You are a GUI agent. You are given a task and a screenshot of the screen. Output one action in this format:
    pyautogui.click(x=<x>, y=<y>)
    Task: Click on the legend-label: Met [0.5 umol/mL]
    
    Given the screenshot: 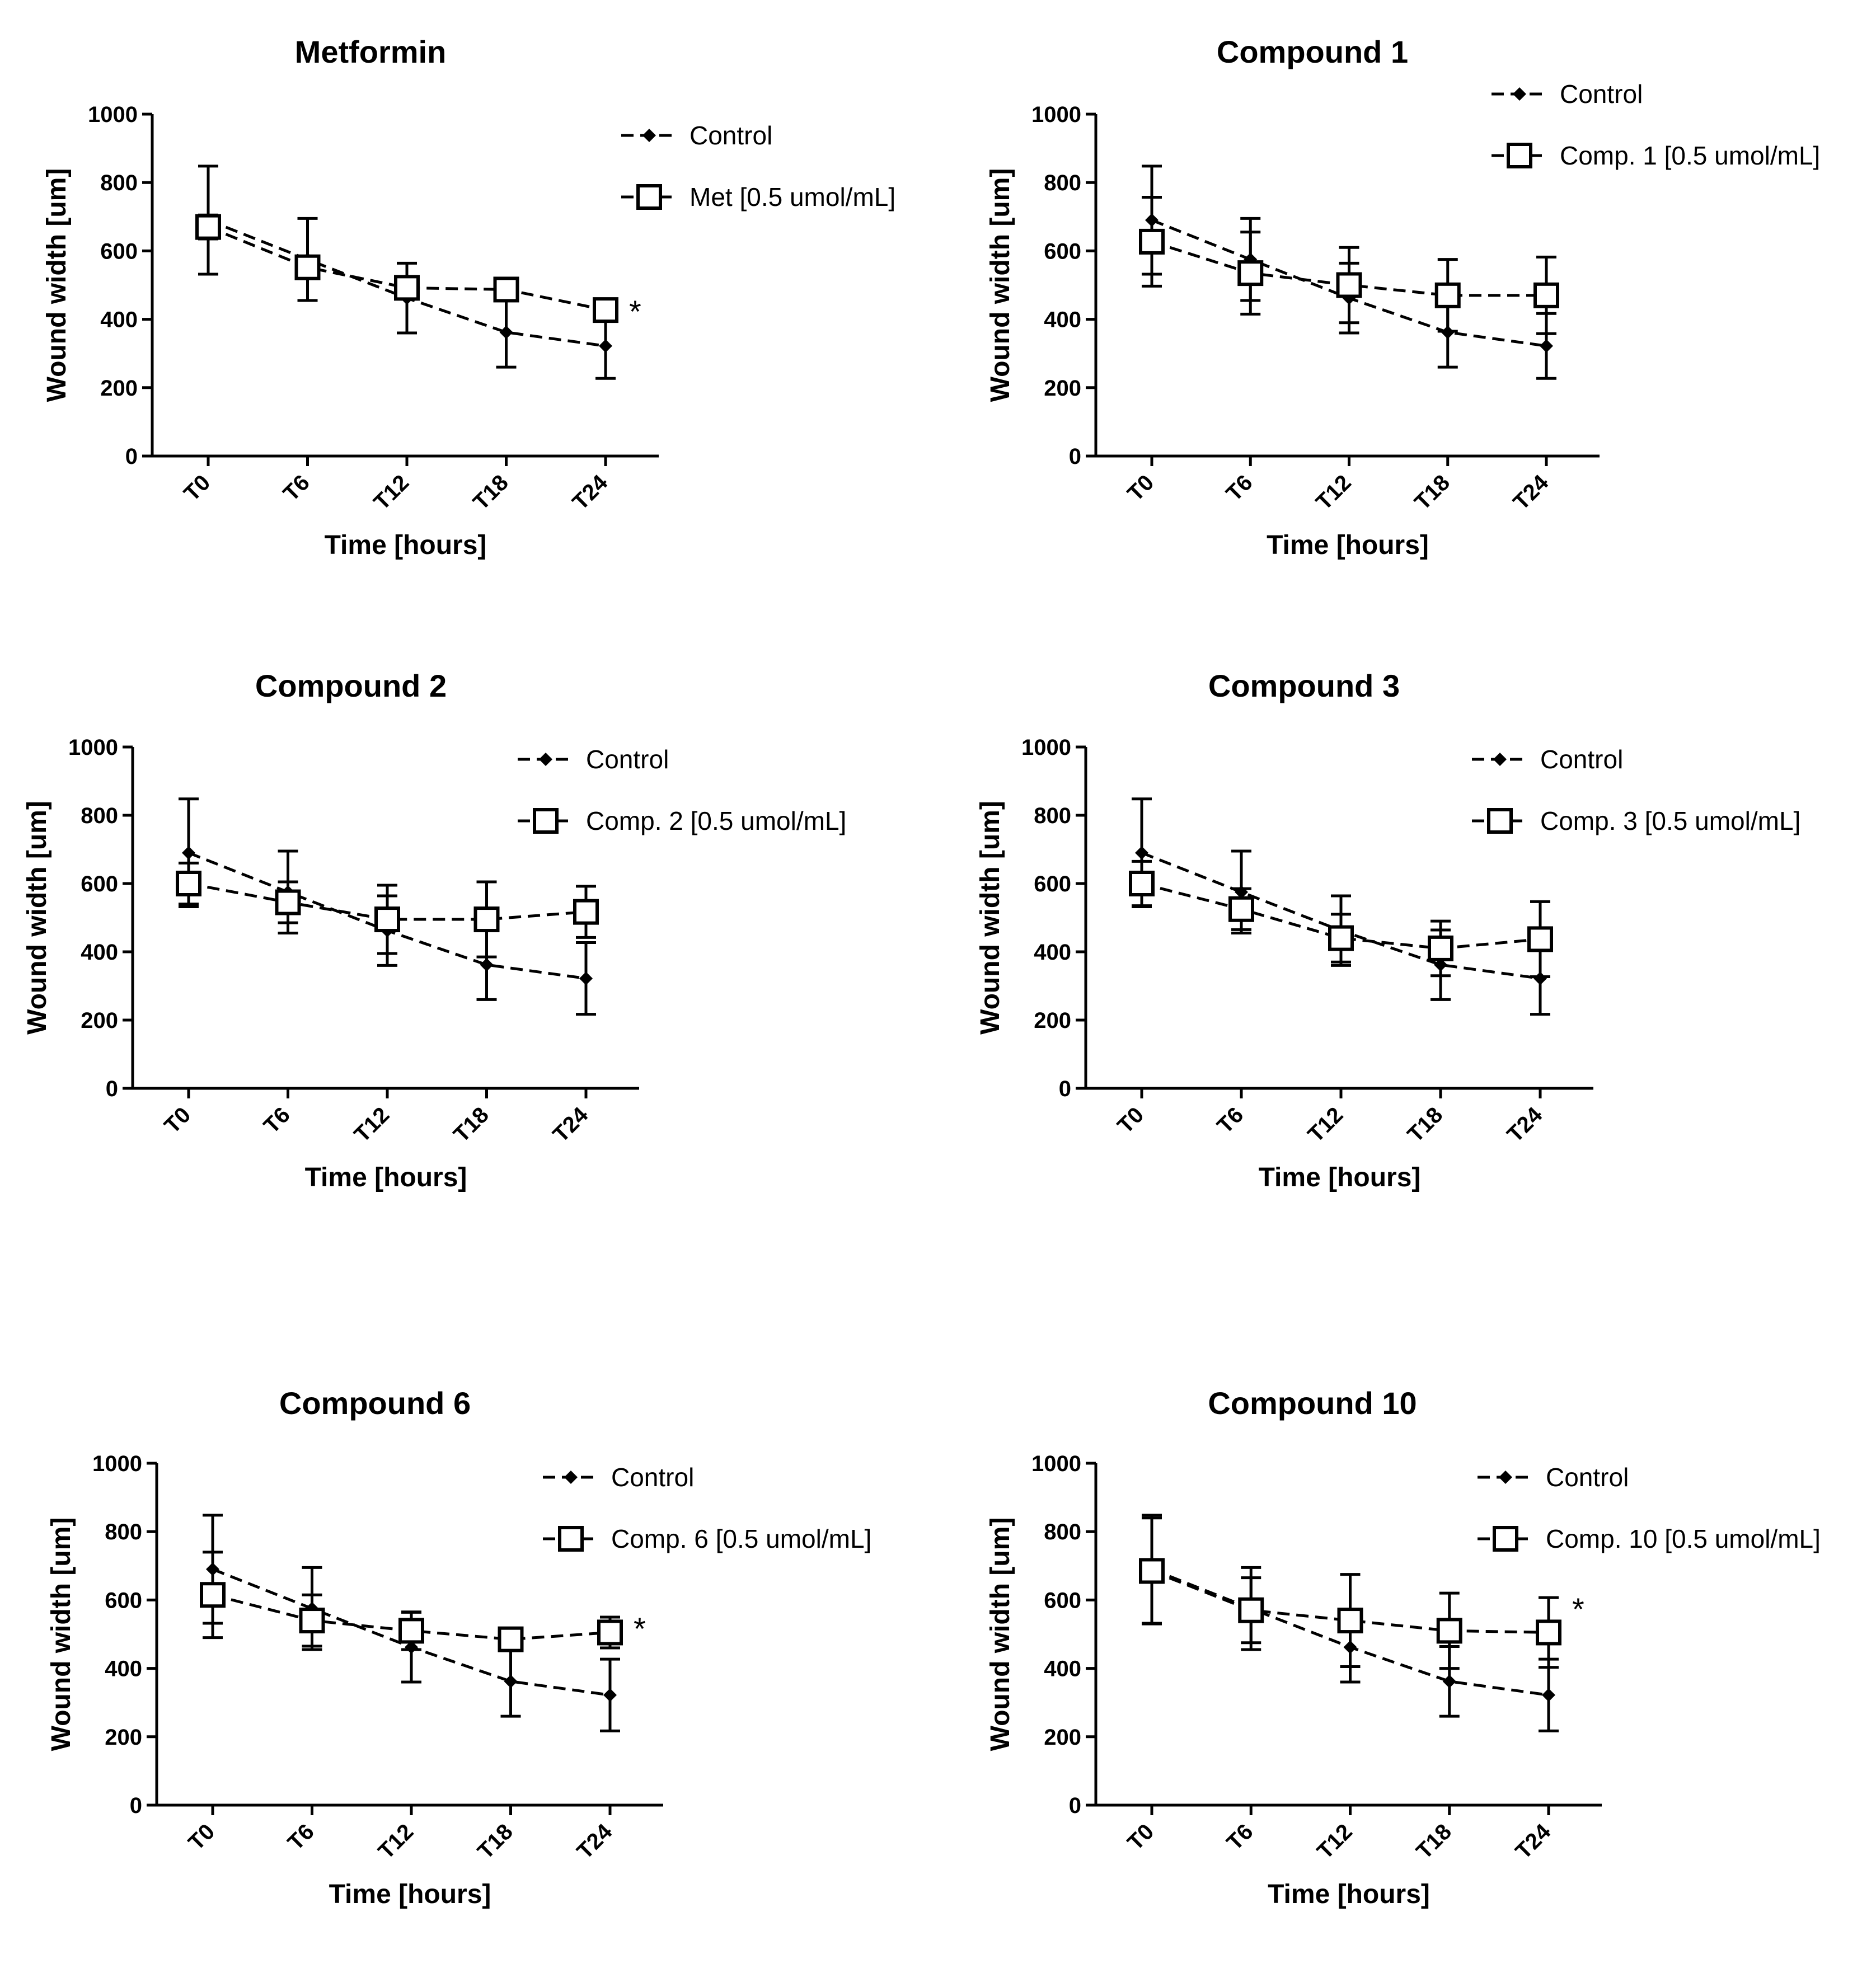 What is the action you would take?
    pyautogui.click(x=792, y=197)
    